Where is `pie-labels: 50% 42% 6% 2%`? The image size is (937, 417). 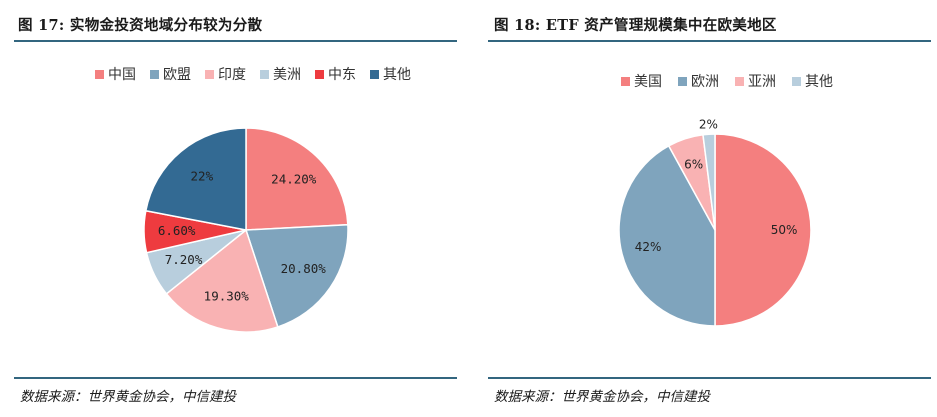
pie-labels: 50% 42% 6% 2% is located at coordinates (716, 186).